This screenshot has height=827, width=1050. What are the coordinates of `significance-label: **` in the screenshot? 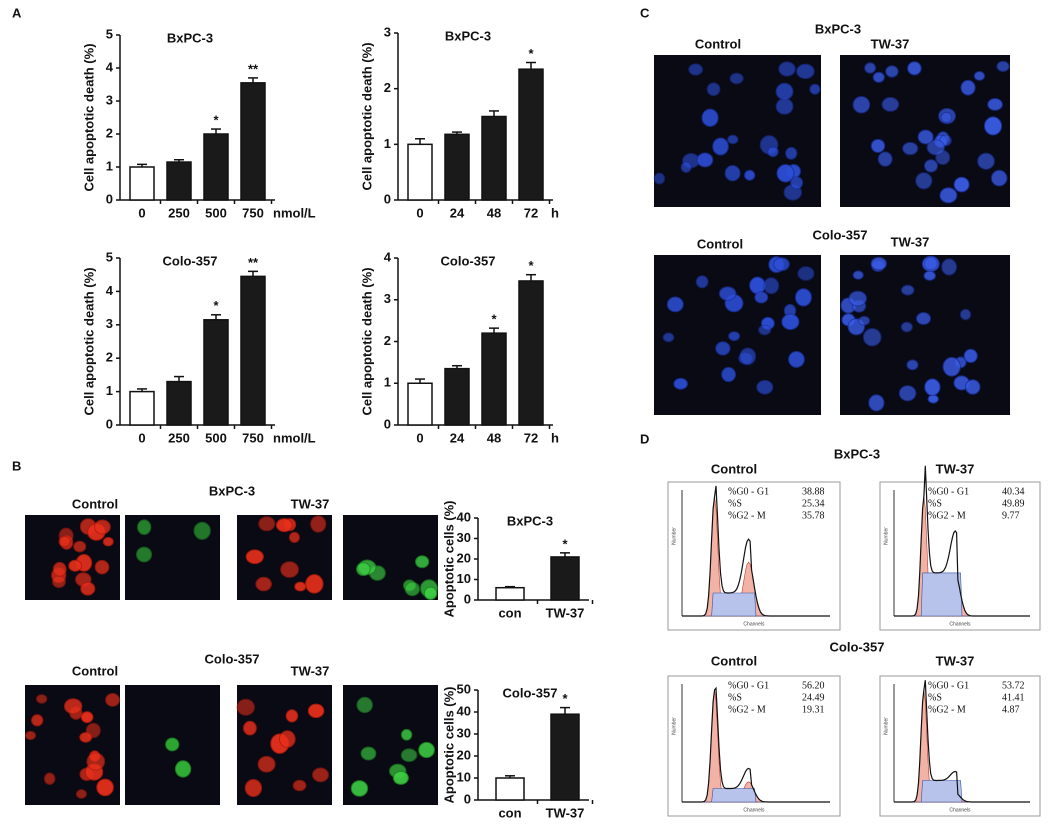 It's located at (253, 68).